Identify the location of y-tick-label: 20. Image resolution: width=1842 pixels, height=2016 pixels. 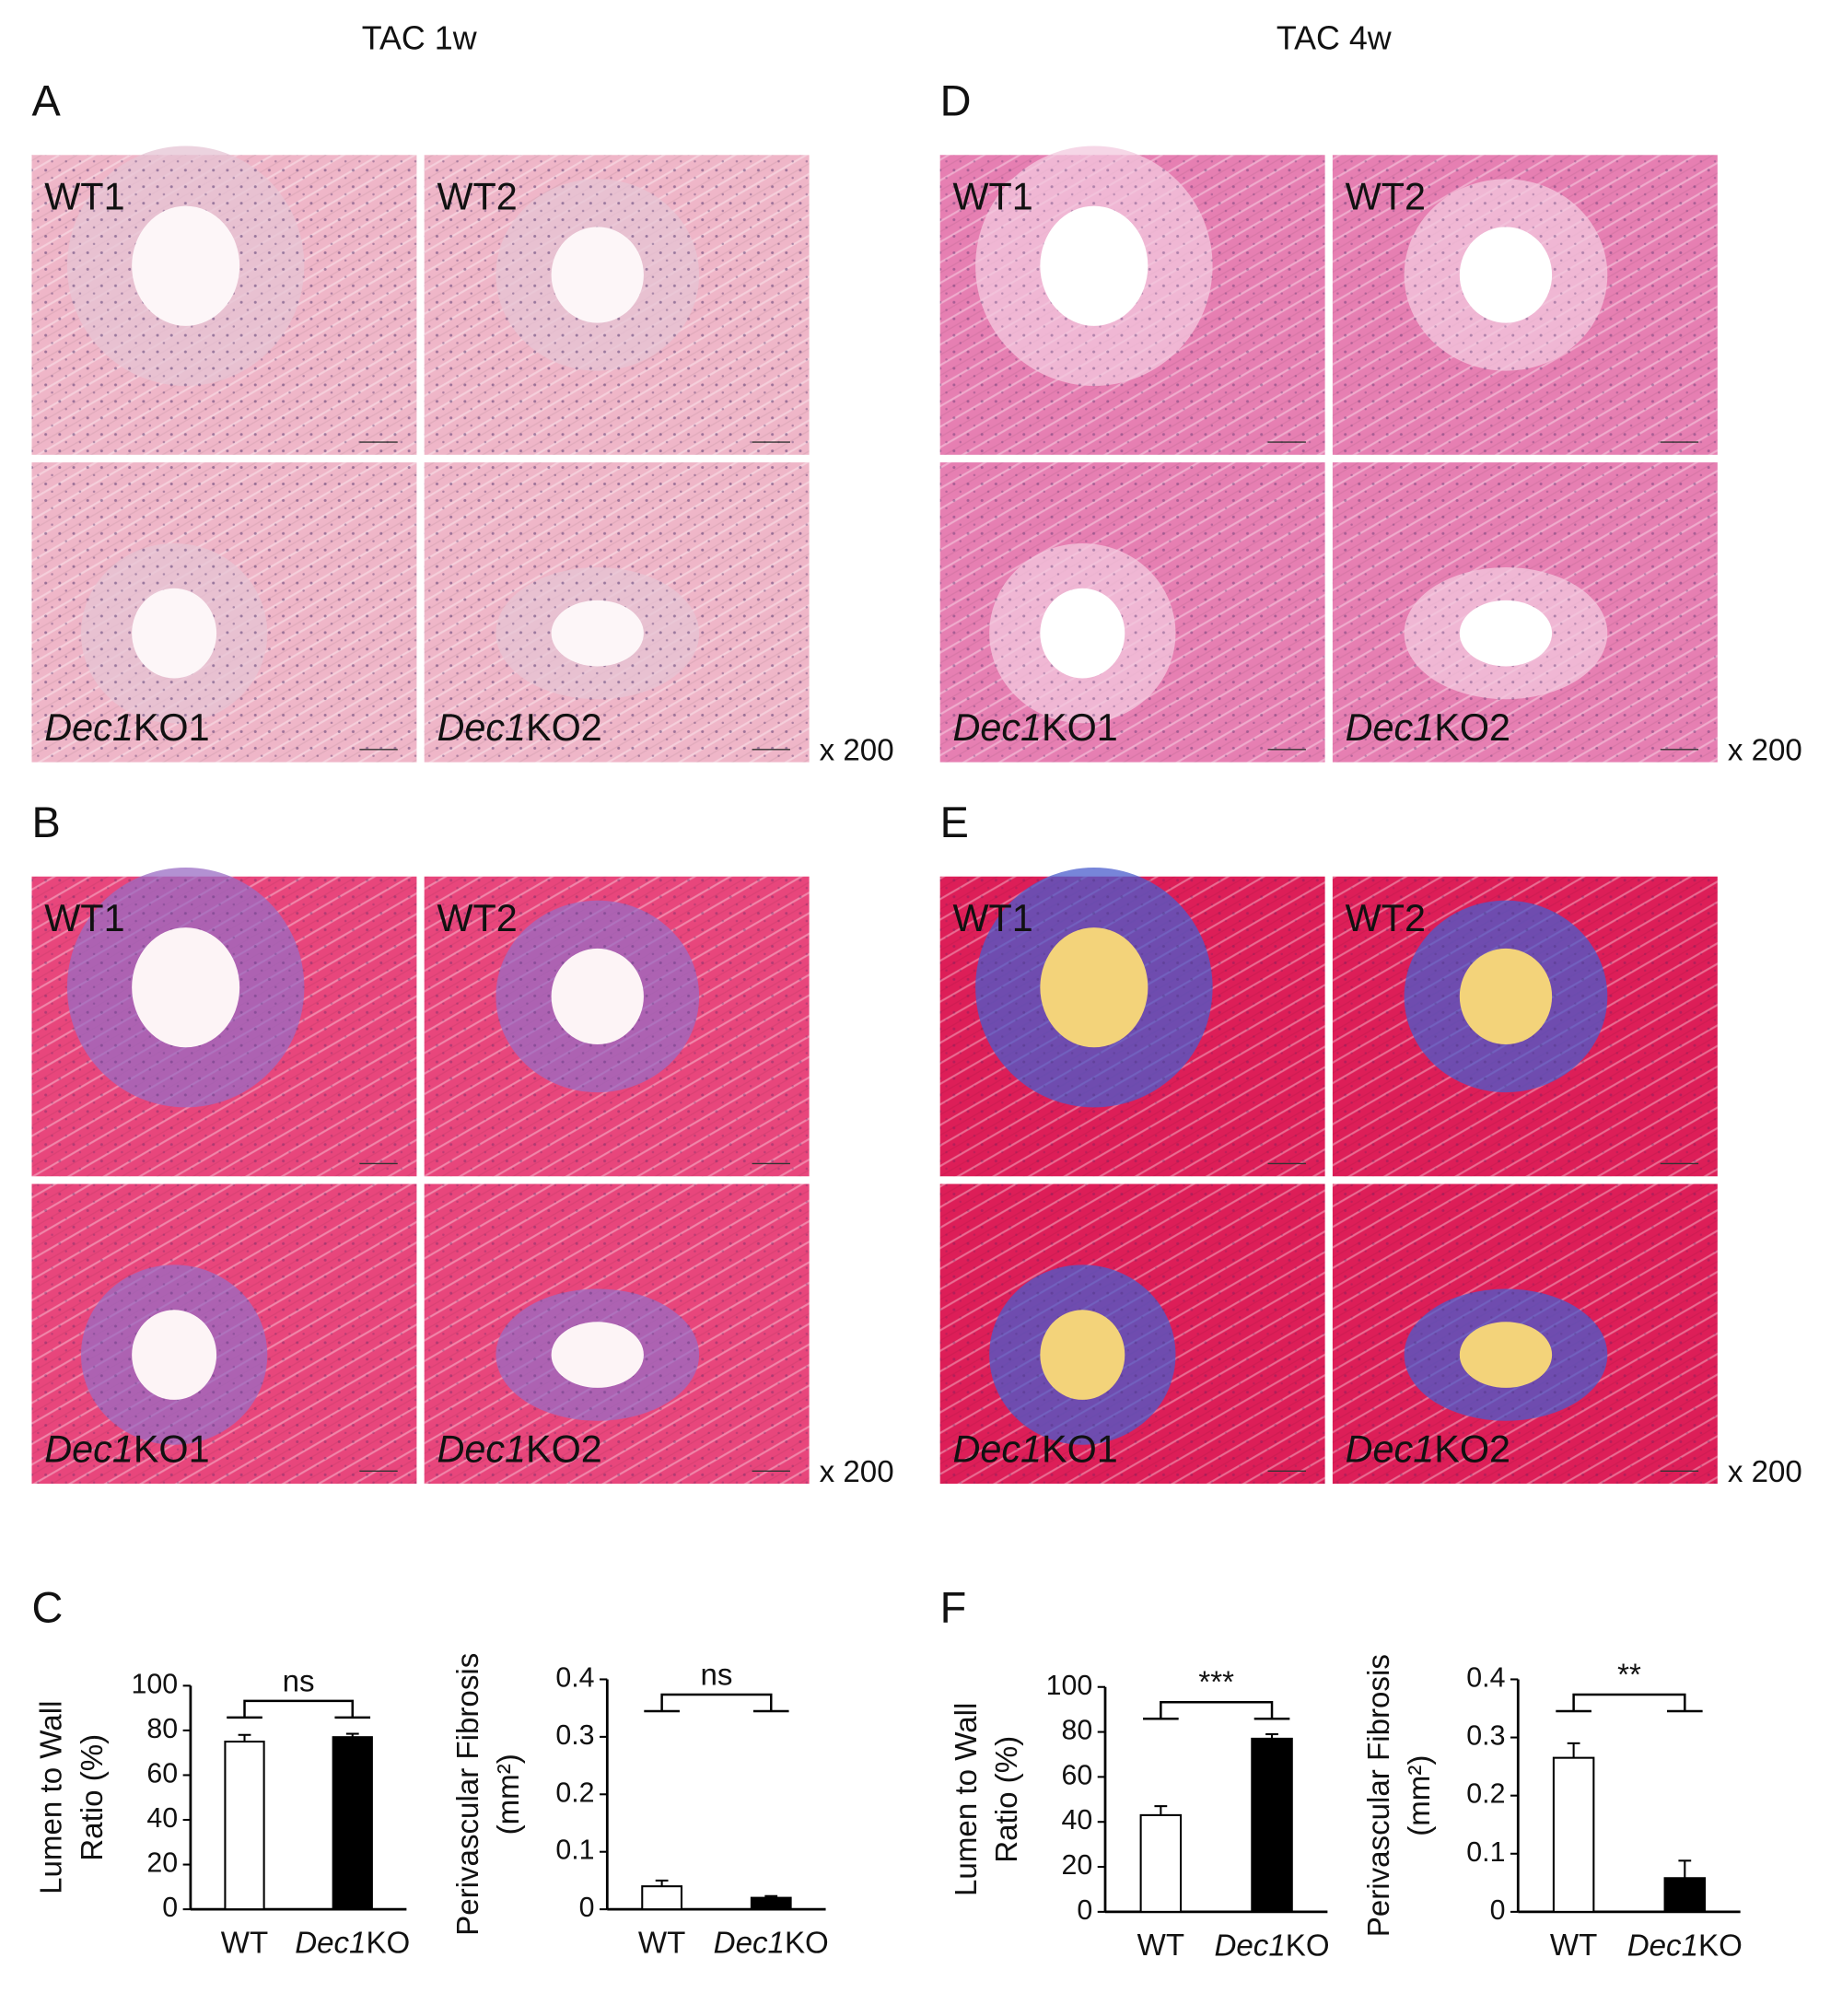
(1076, 1866).